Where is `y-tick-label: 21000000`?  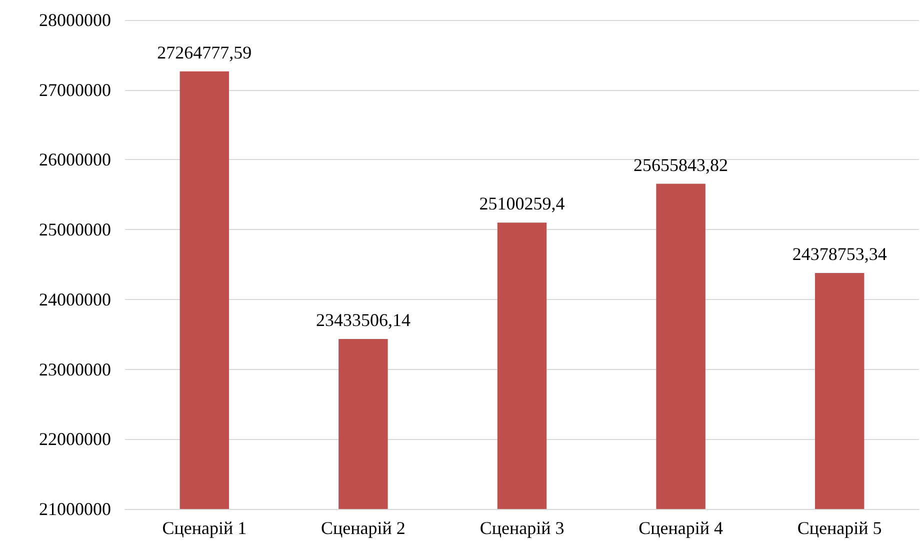 y-tick-label: 21000000 is located at coordinates (75, 509).